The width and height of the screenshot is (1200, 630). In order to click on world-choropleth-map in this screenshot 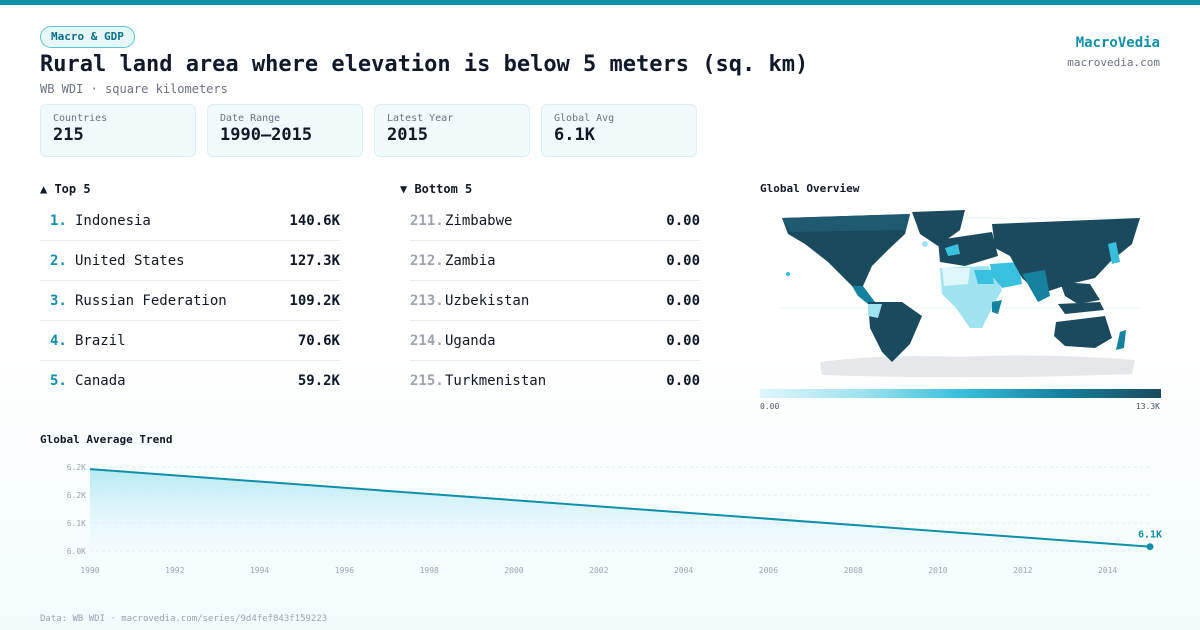, I will do `click(960, 292)`.